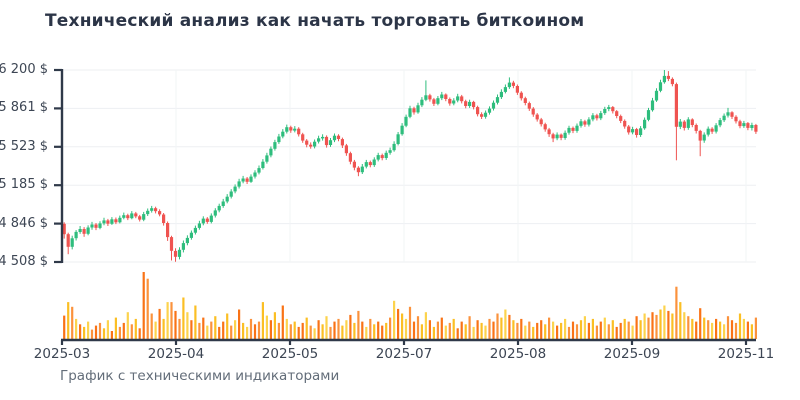 This screenshot has width=800, height=400. I want to click on y-axis-label: 84 846 $, so click(24, 223).